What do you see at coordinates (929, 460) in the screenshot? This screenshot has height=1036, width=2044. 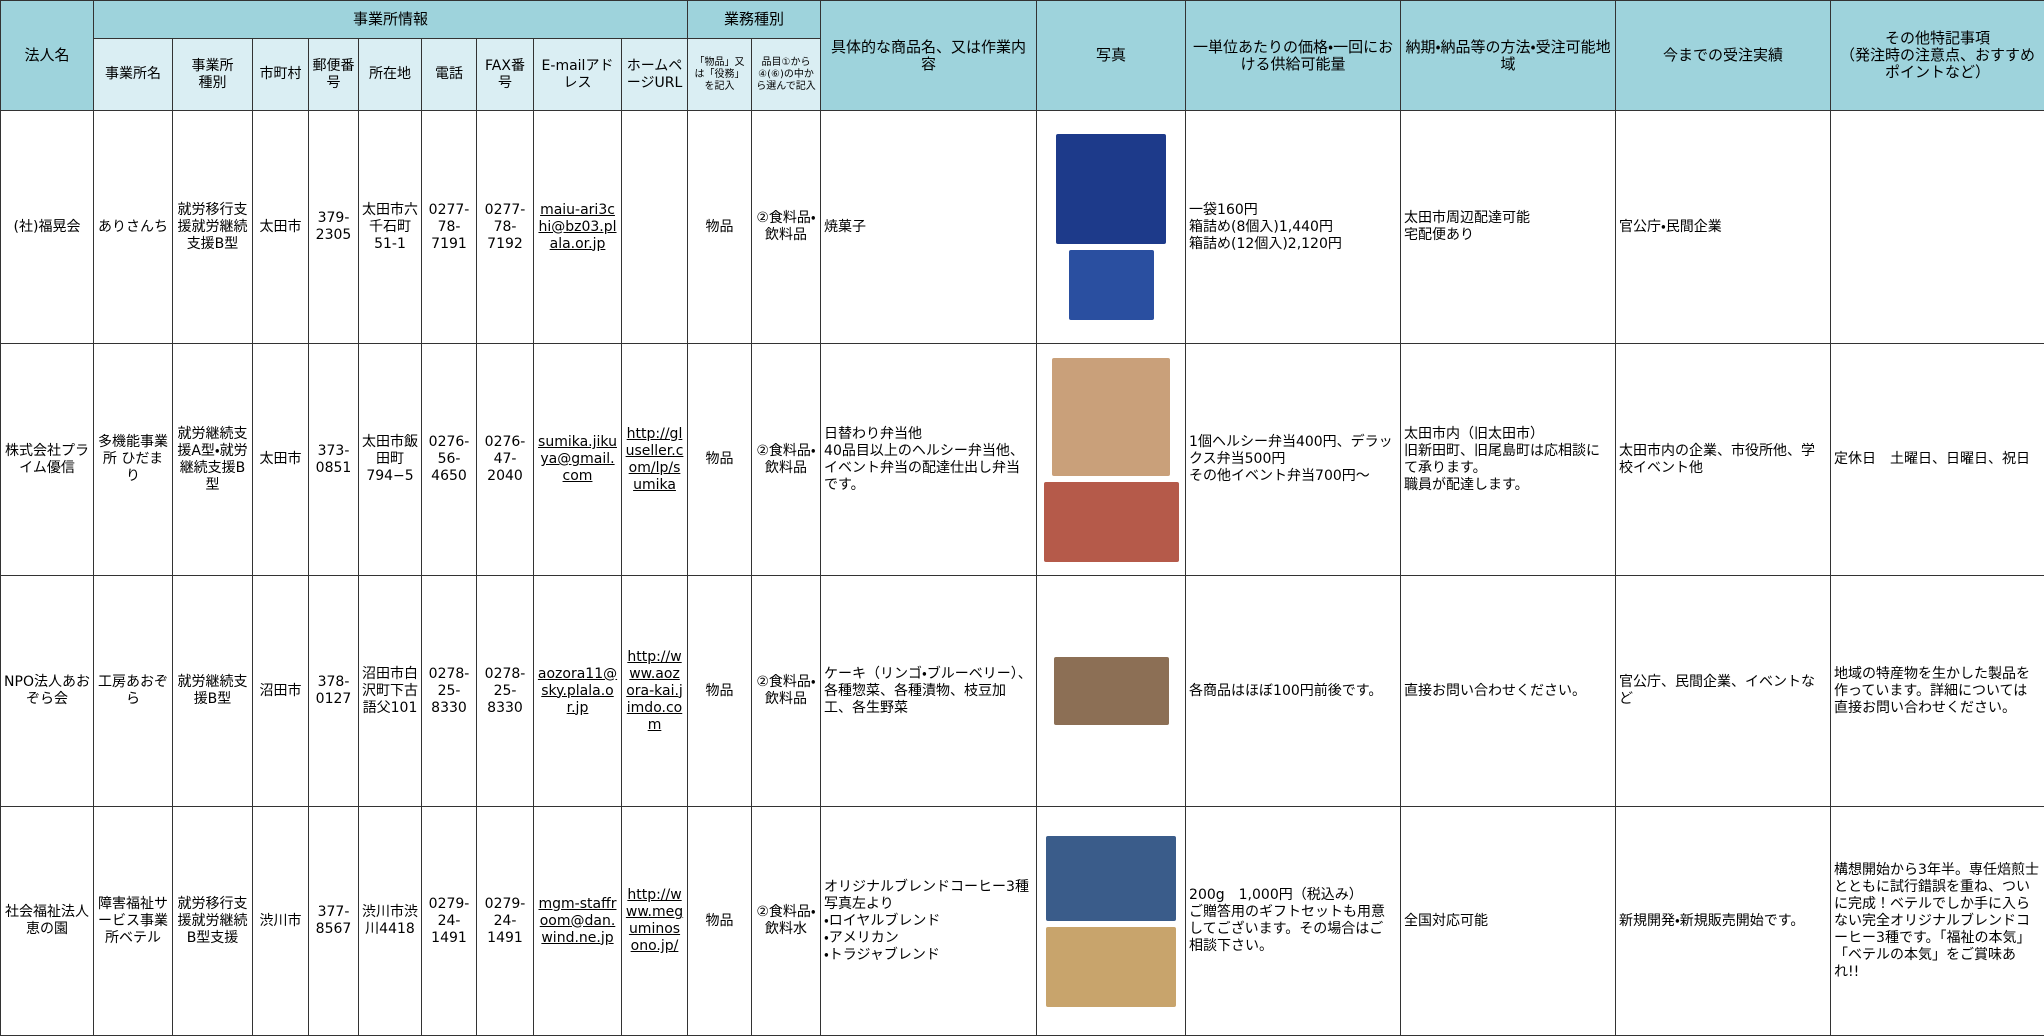 I see `cell: 日替わり弁当他 40品目以上のヘルシー弁当他、イベント弁当の配達仕出し弁当です。` at bounding box center [929, 460].